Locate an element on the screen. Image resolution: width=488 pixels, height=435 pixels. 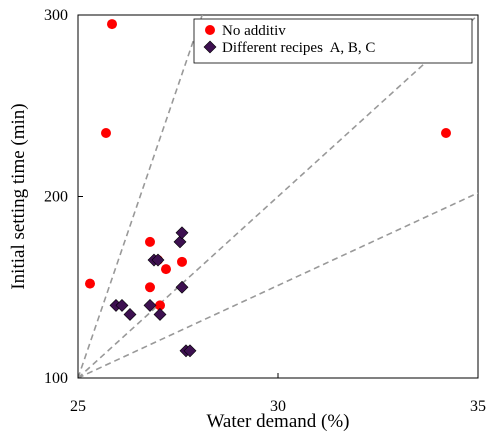
y-tick-label: 200 is located at coordinates (56, 197).